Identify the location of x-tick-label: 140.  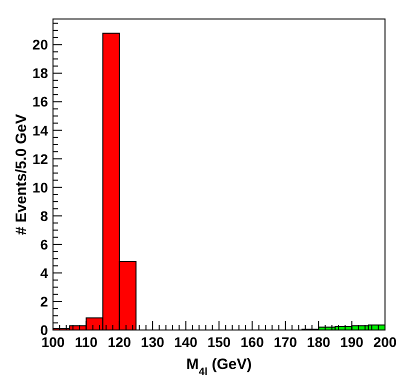
(186, 342).